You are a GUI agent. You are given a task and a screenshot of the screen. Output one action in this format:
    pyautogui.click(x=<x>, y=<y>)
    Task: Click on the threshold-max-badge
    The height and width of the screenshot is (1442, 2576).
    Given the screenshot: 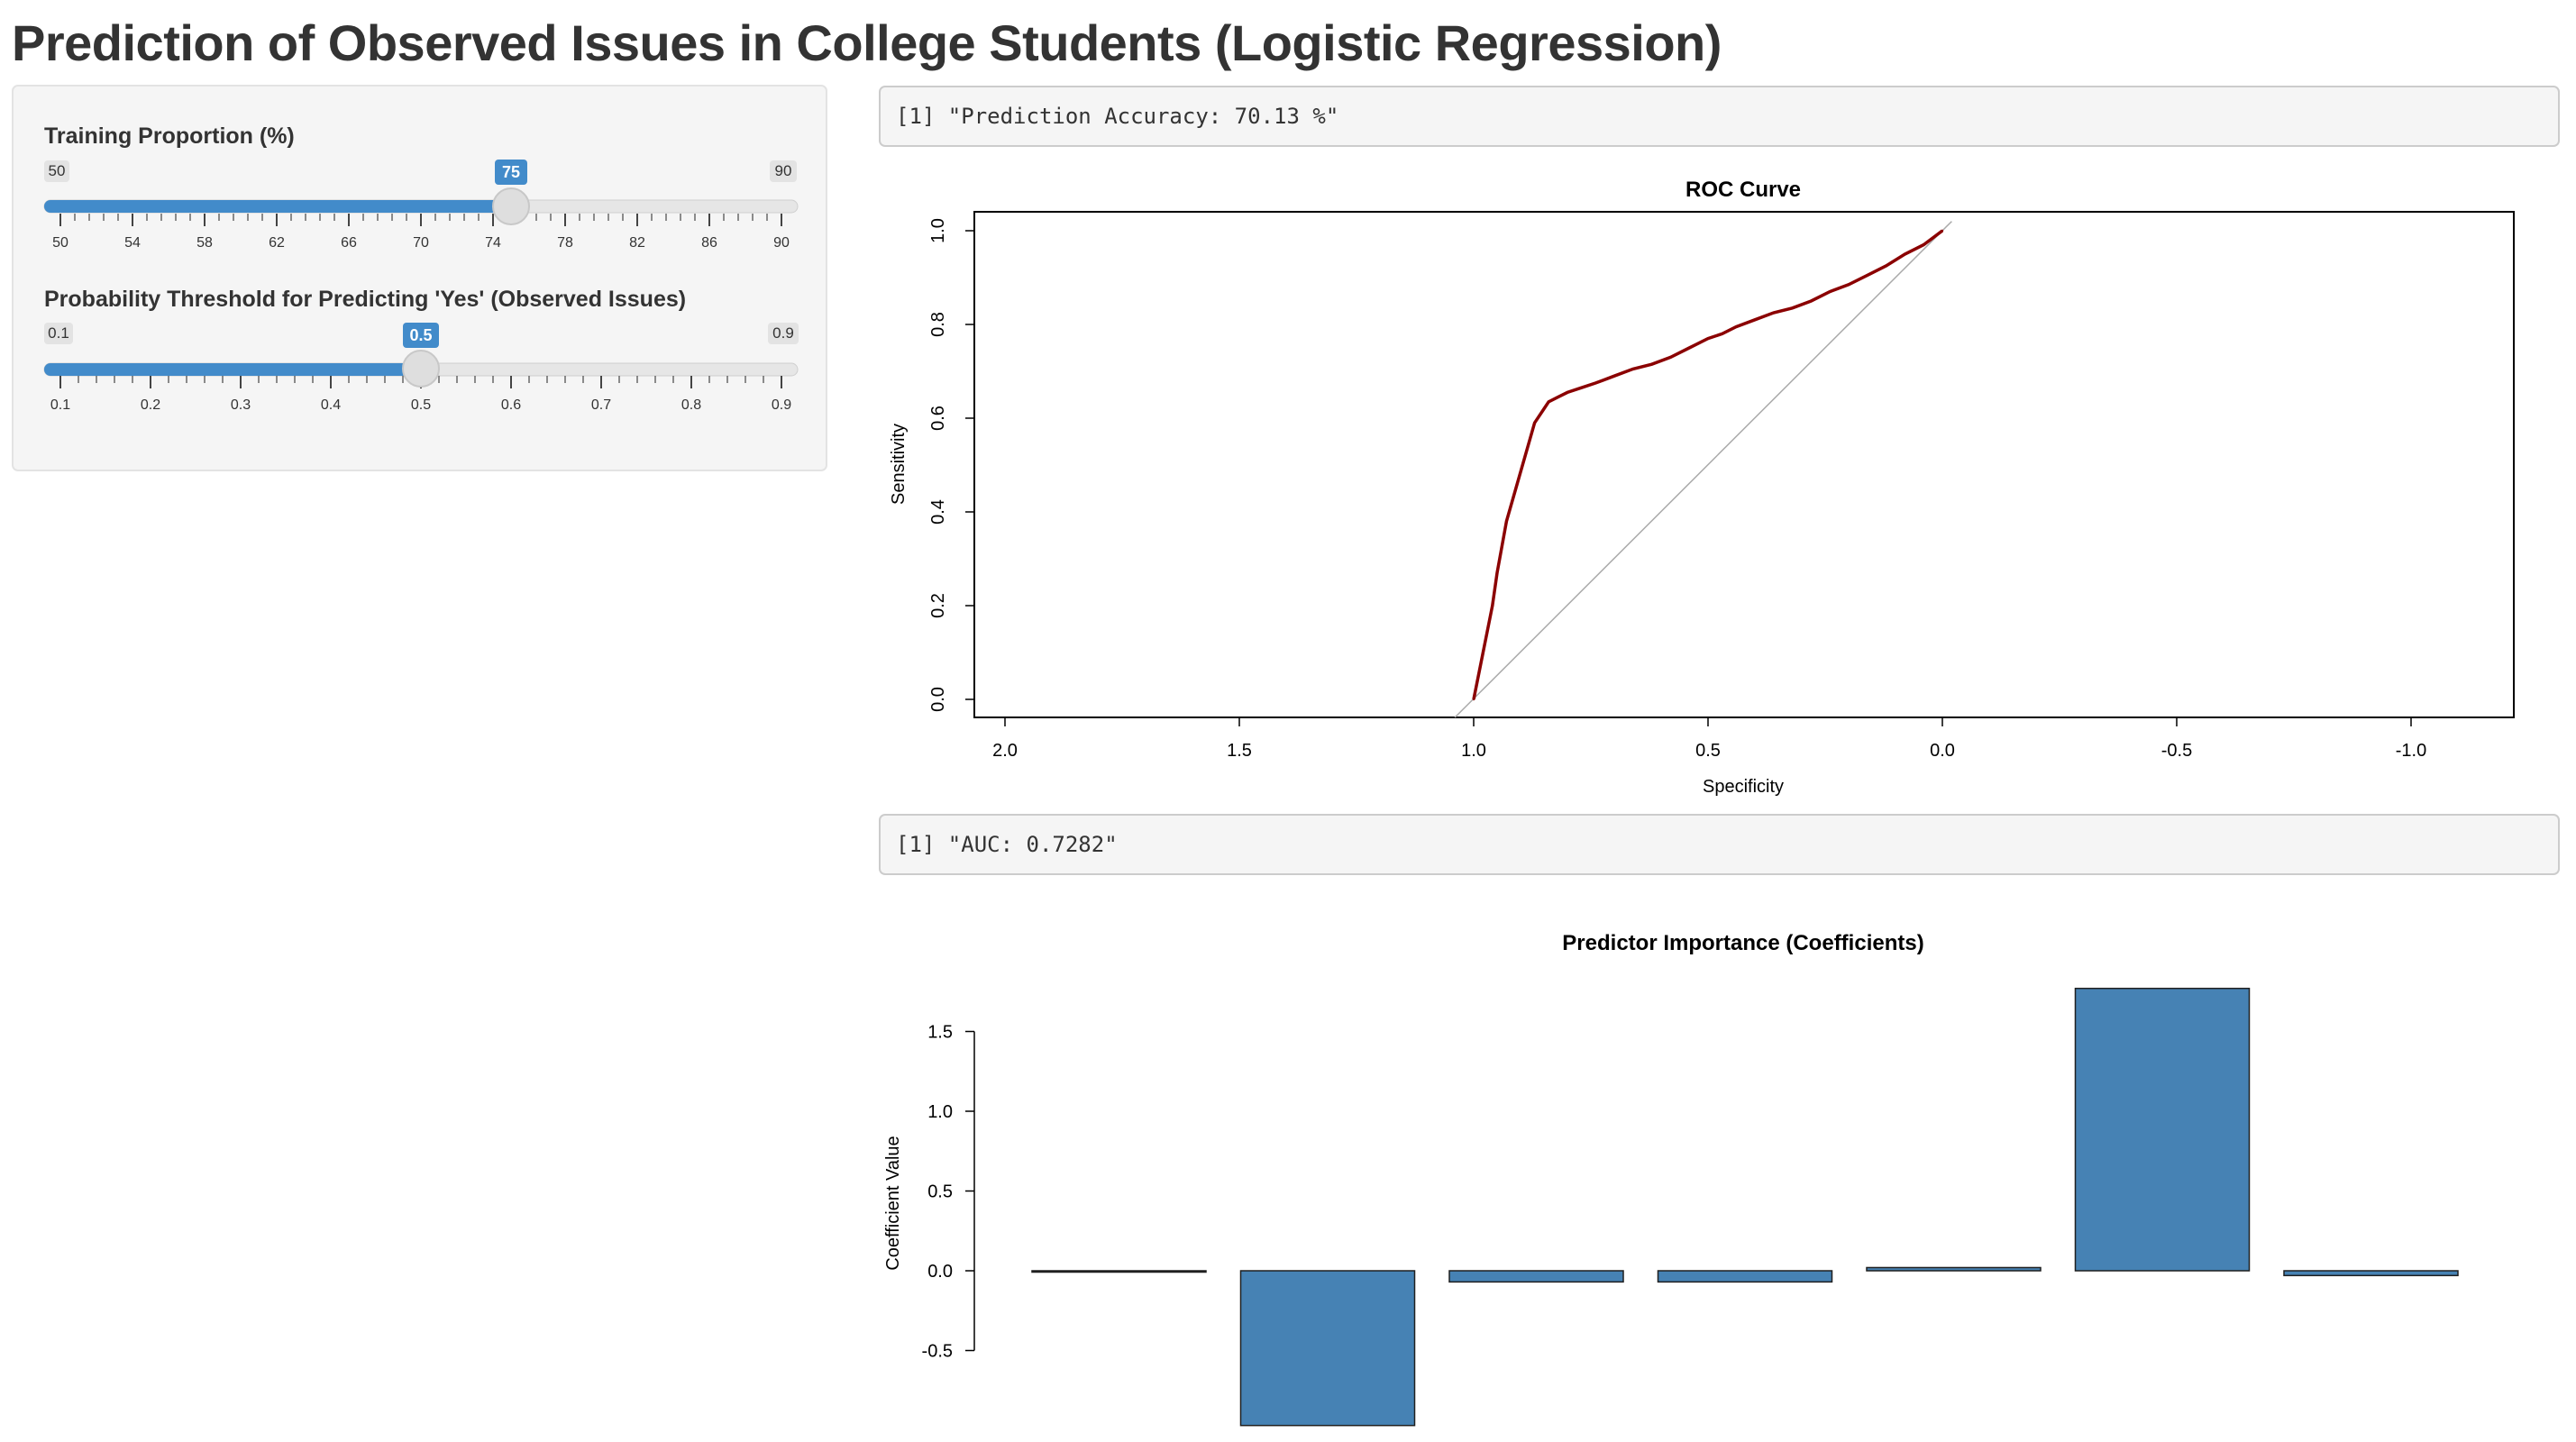 What is the action you would take?
    pyautogui.click(x=783, y=333)
    